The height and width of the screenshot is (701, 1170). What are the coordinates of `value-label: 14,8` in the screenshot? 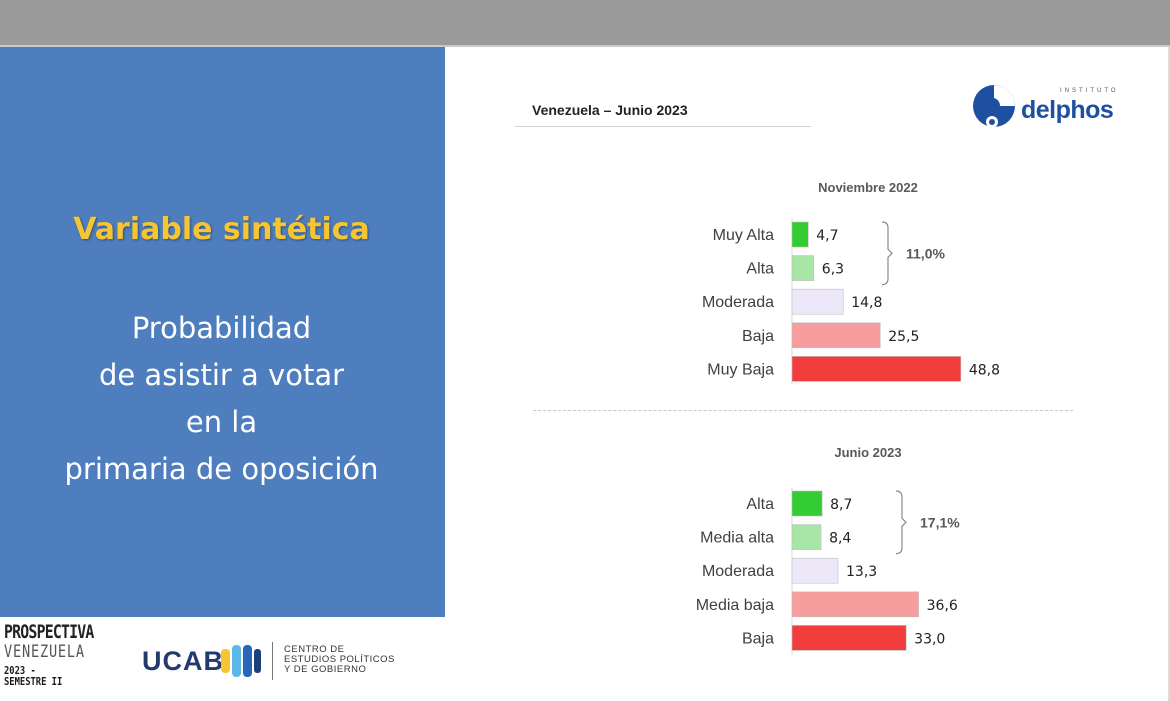 It's located at (866, 303).